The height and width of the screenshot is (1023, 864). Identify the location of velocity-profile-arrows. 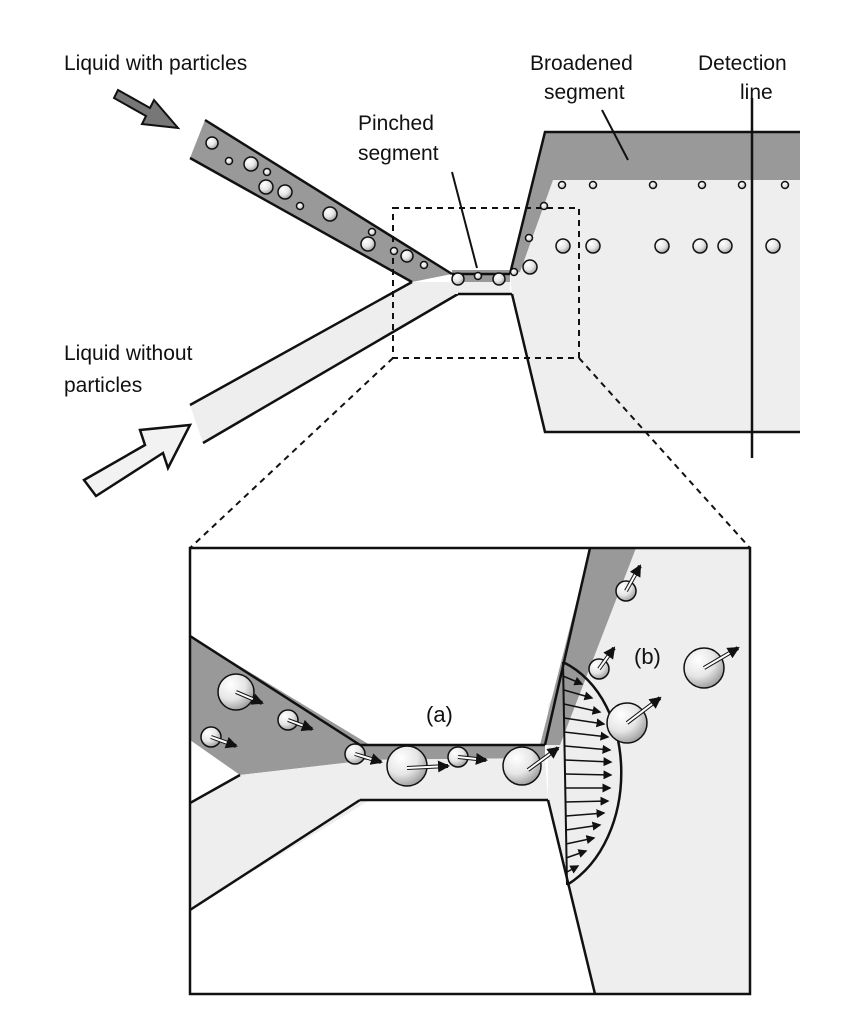
(587, 774).